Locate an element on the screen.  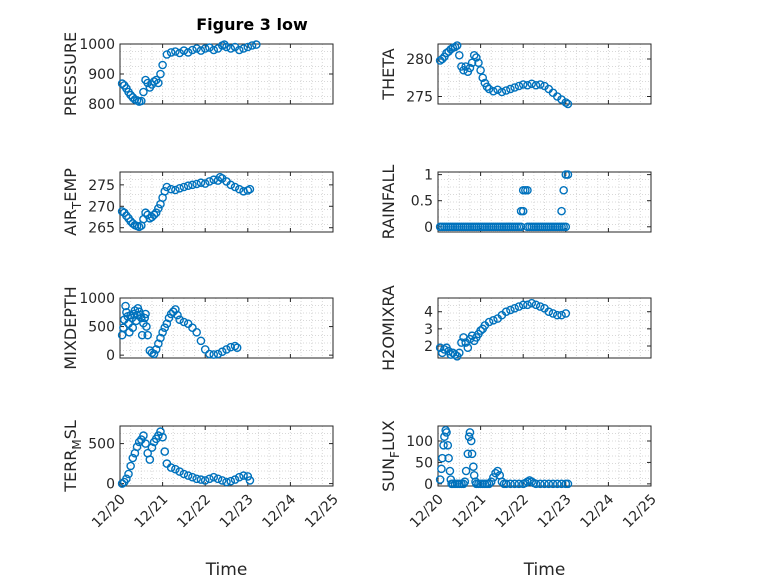
y-tick-label: 0 is located at coordinates (428, 485).